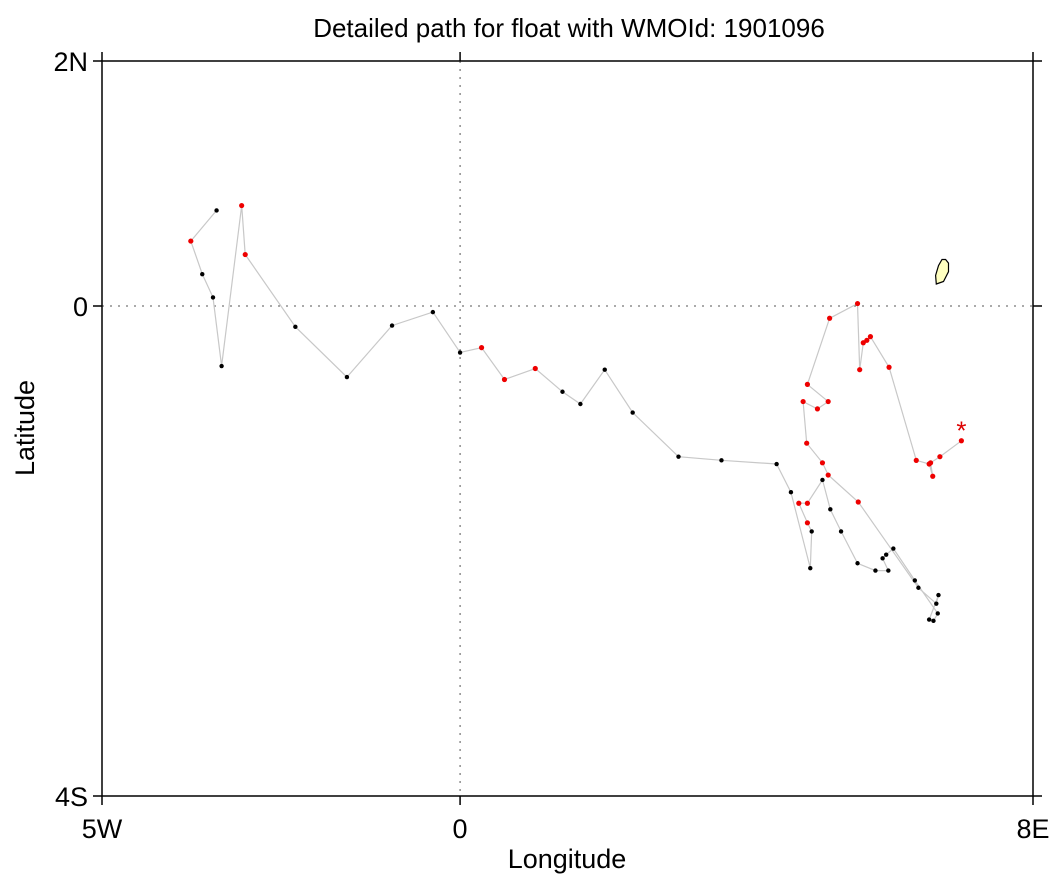 The image size is (1058, 881). I want to click on x-tick-label-1: 5W, so click(102, 829).